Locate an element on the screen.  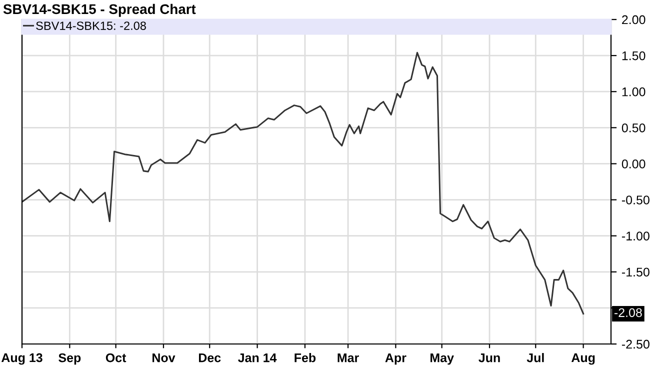
y-tick-label: -2.50 is located at coordinates (636, 344).